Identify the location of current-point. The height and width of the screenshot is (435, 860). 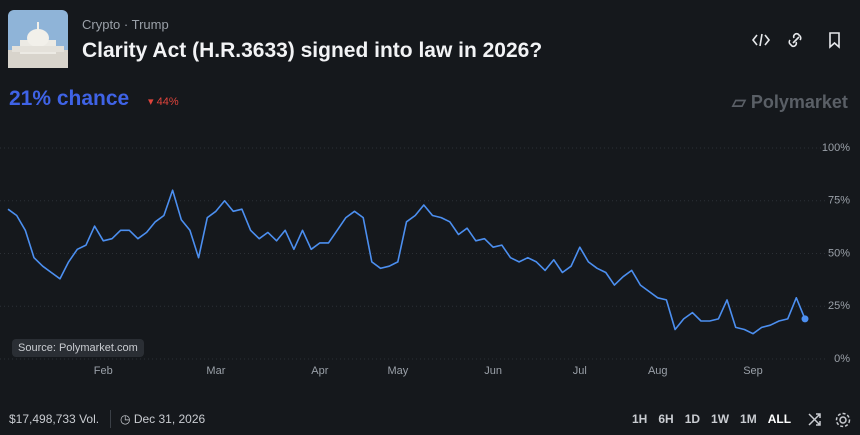
(805, 319).